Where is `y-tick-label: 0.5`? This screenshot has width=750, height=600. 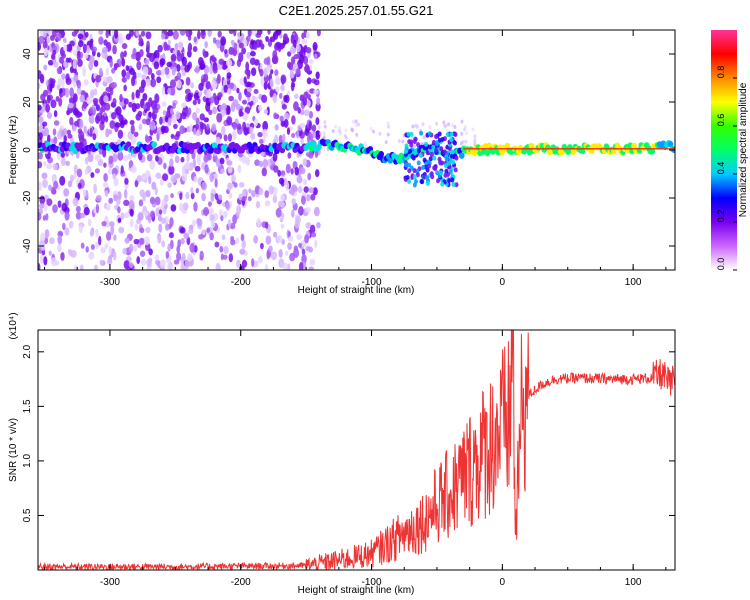 y-tick-label: 0.5 is located at coordinates (27, 515).